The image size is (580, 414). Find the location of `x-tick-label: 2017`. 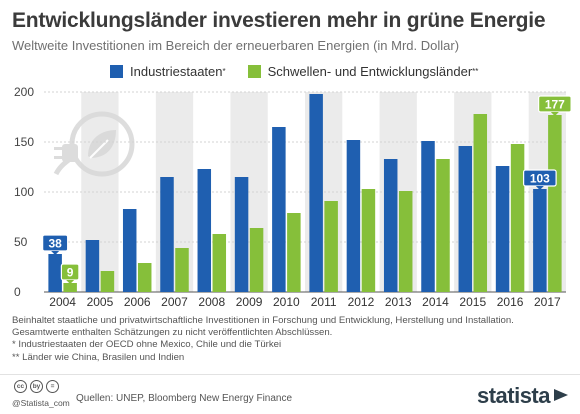

x-tick-label: 2017 is located at coordinates (547, 302).